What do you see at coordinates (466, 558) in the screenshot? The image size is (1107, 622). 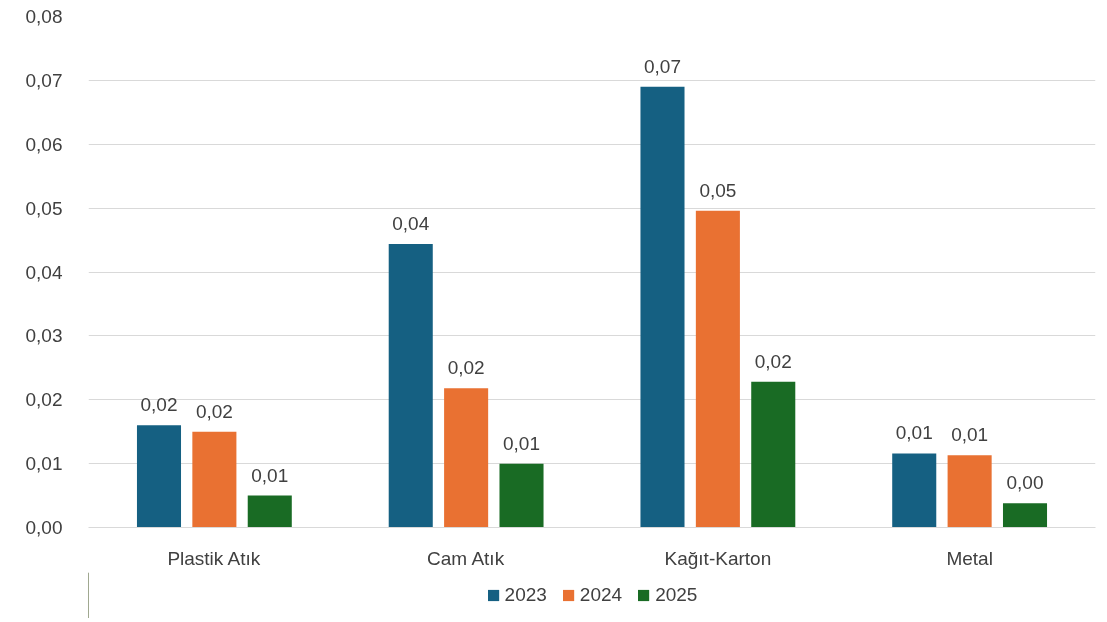 I see `x-tick-label: Cam Atık` at bounding box center [466, 558].